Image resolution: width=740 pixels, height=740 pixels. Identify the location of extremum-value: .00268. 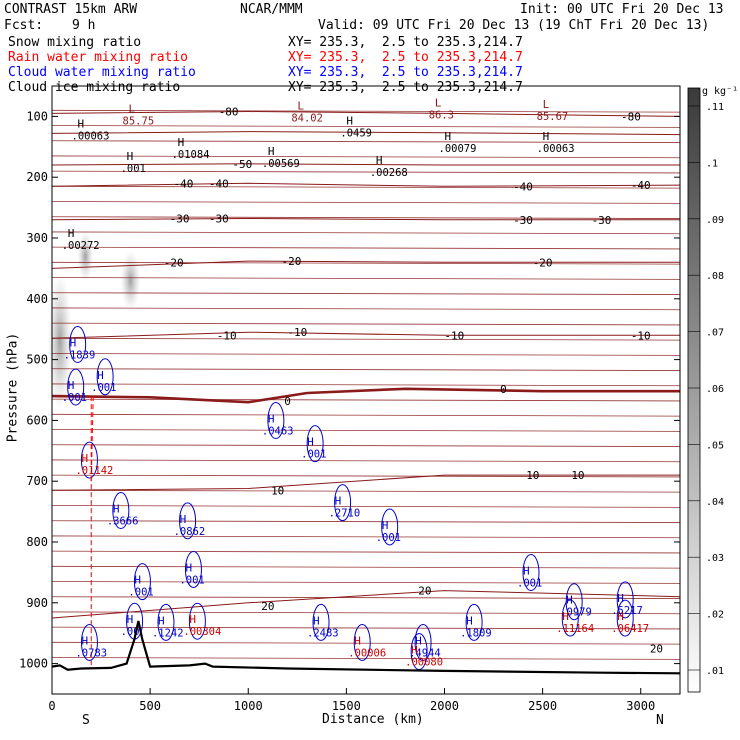
(389, 173).